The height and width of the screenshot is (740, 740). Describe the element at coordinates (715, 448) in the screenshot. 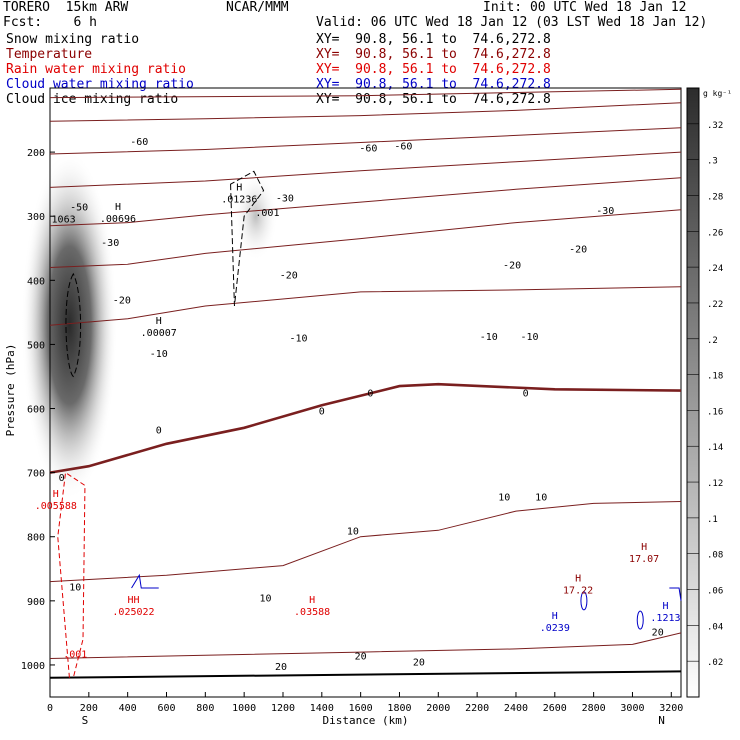

I see `colorbar-tick-label: .14` at that location.